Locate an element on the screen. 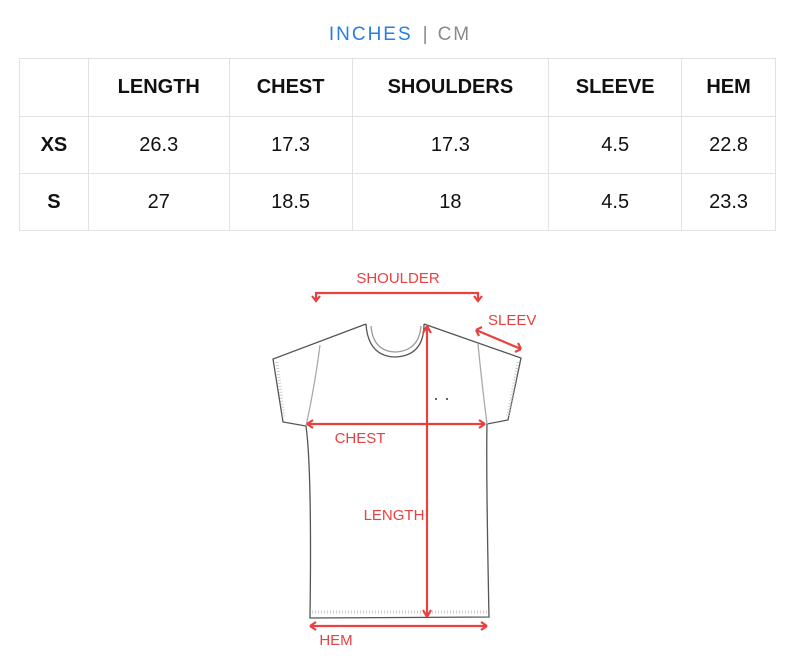  header-length: LENGTH is located at coordinates (158, 87).